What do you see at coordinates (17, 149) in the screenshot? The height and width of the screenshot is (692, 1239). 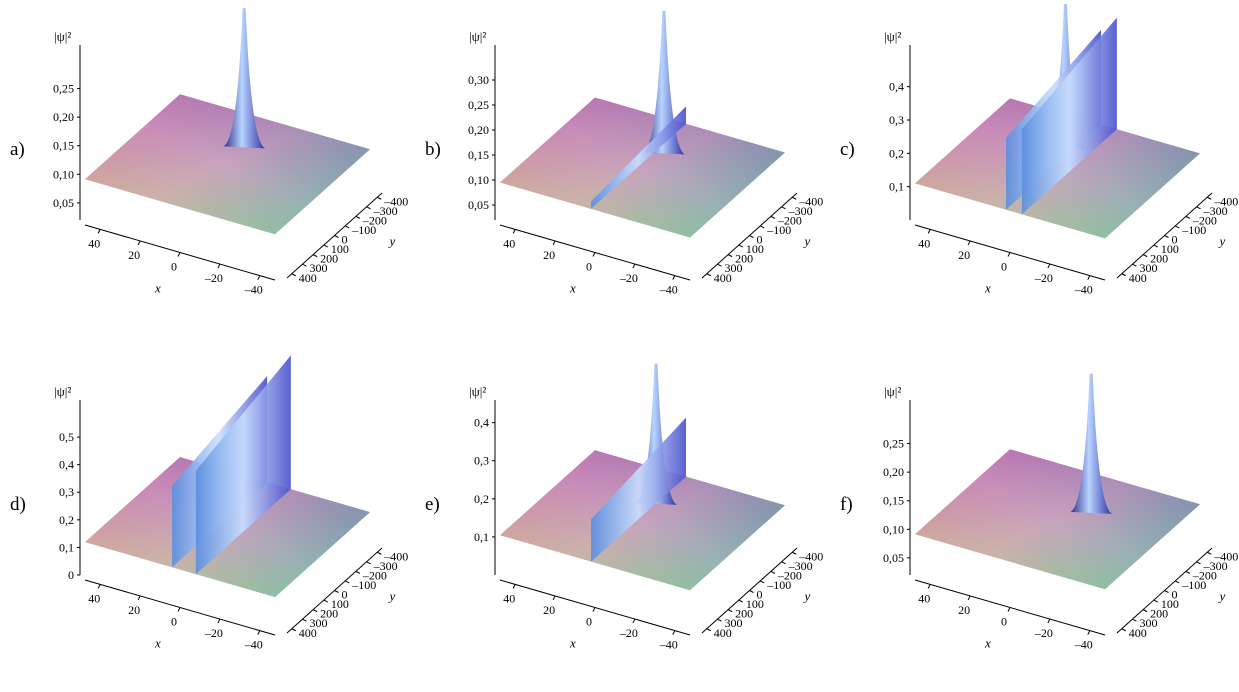 I see `panel-label: a)` at bounding box center [17, 149].